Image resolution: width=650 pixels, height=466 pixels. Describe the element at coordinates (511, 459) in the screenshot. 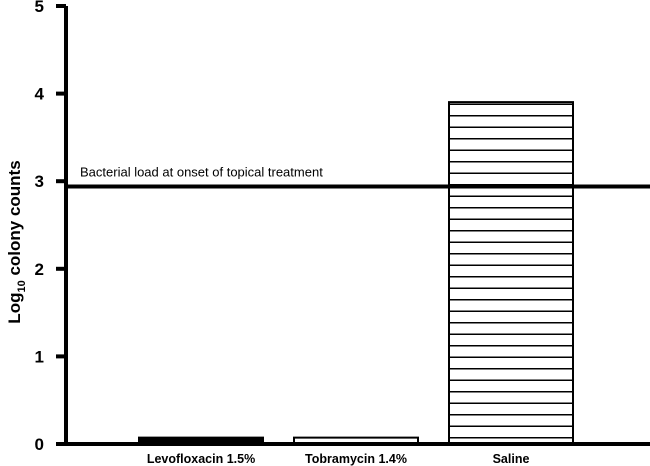

I see `x-tick-label: Saline` at that location.